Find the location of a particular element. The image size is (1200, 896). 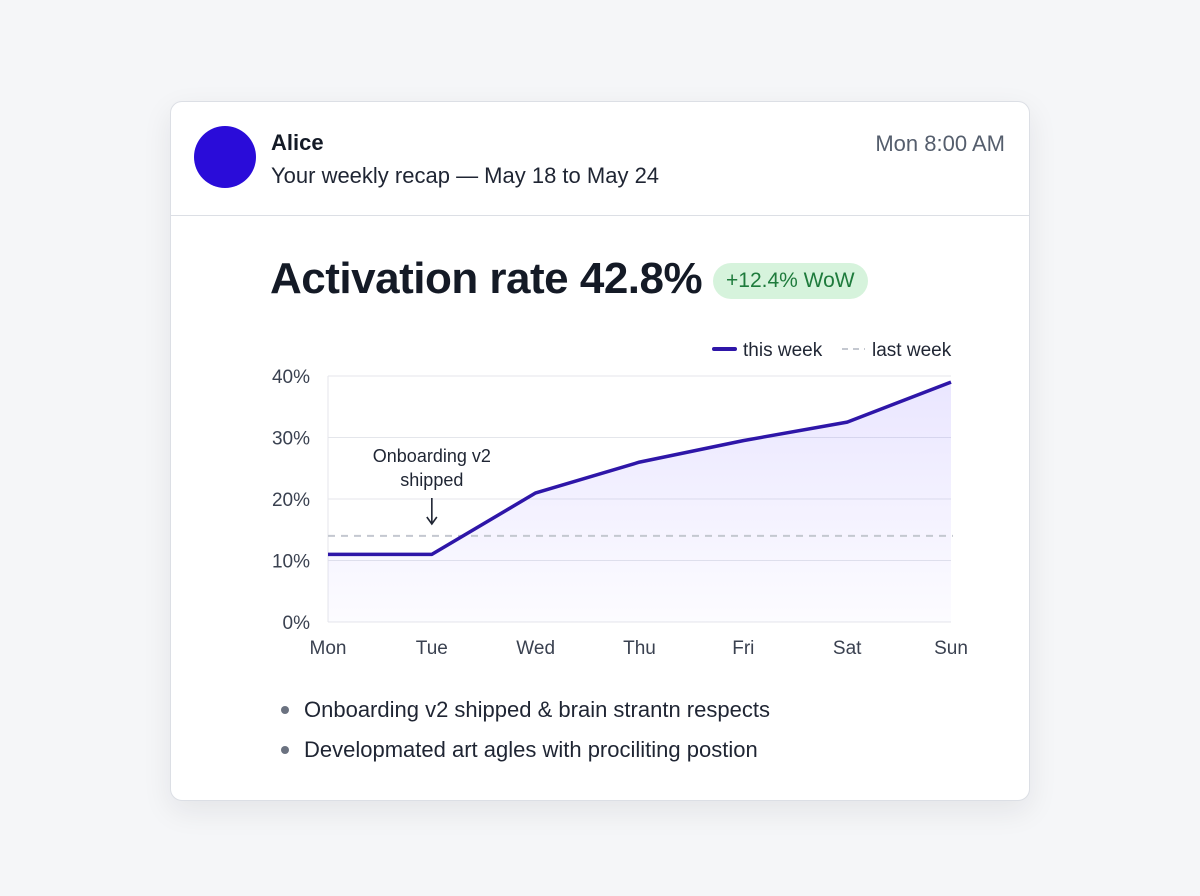

legend-last-week-label: last week is located at coordinates (912, 350).